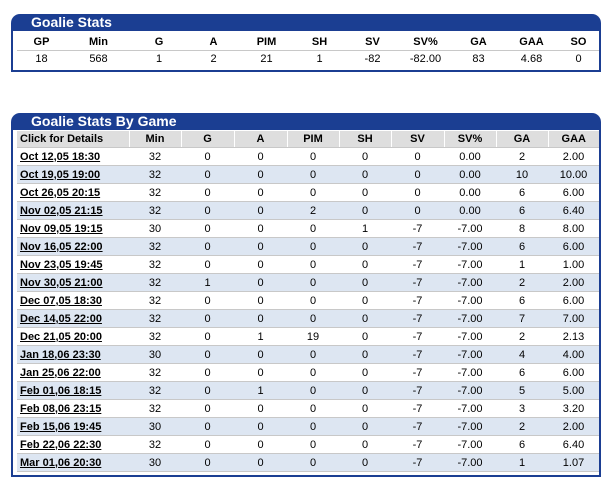  What do you see at coordinates (573, 336) in the screenshot?
I see `game-cell-gaa: 2.13` at bounding box center [573, 336].